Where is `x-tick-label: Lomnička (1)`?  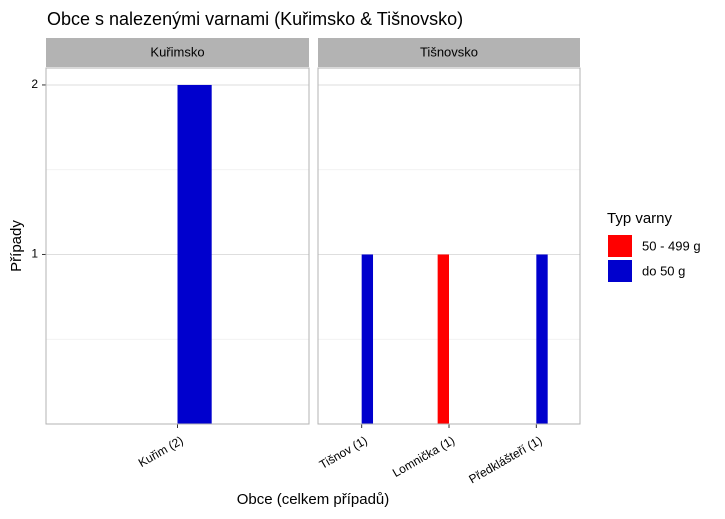 x-tick-label: Lomnička (1) is located at coordinates (423, 456).